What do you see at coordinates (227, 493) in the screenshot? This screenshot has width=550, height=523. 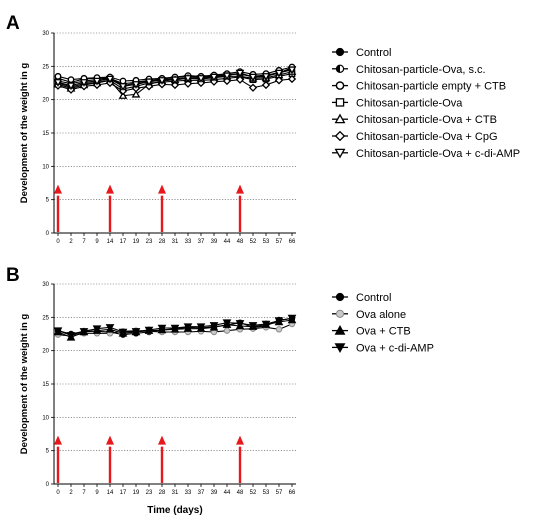 I see `x-tick-label: 44` at bounding box center [227, 493].